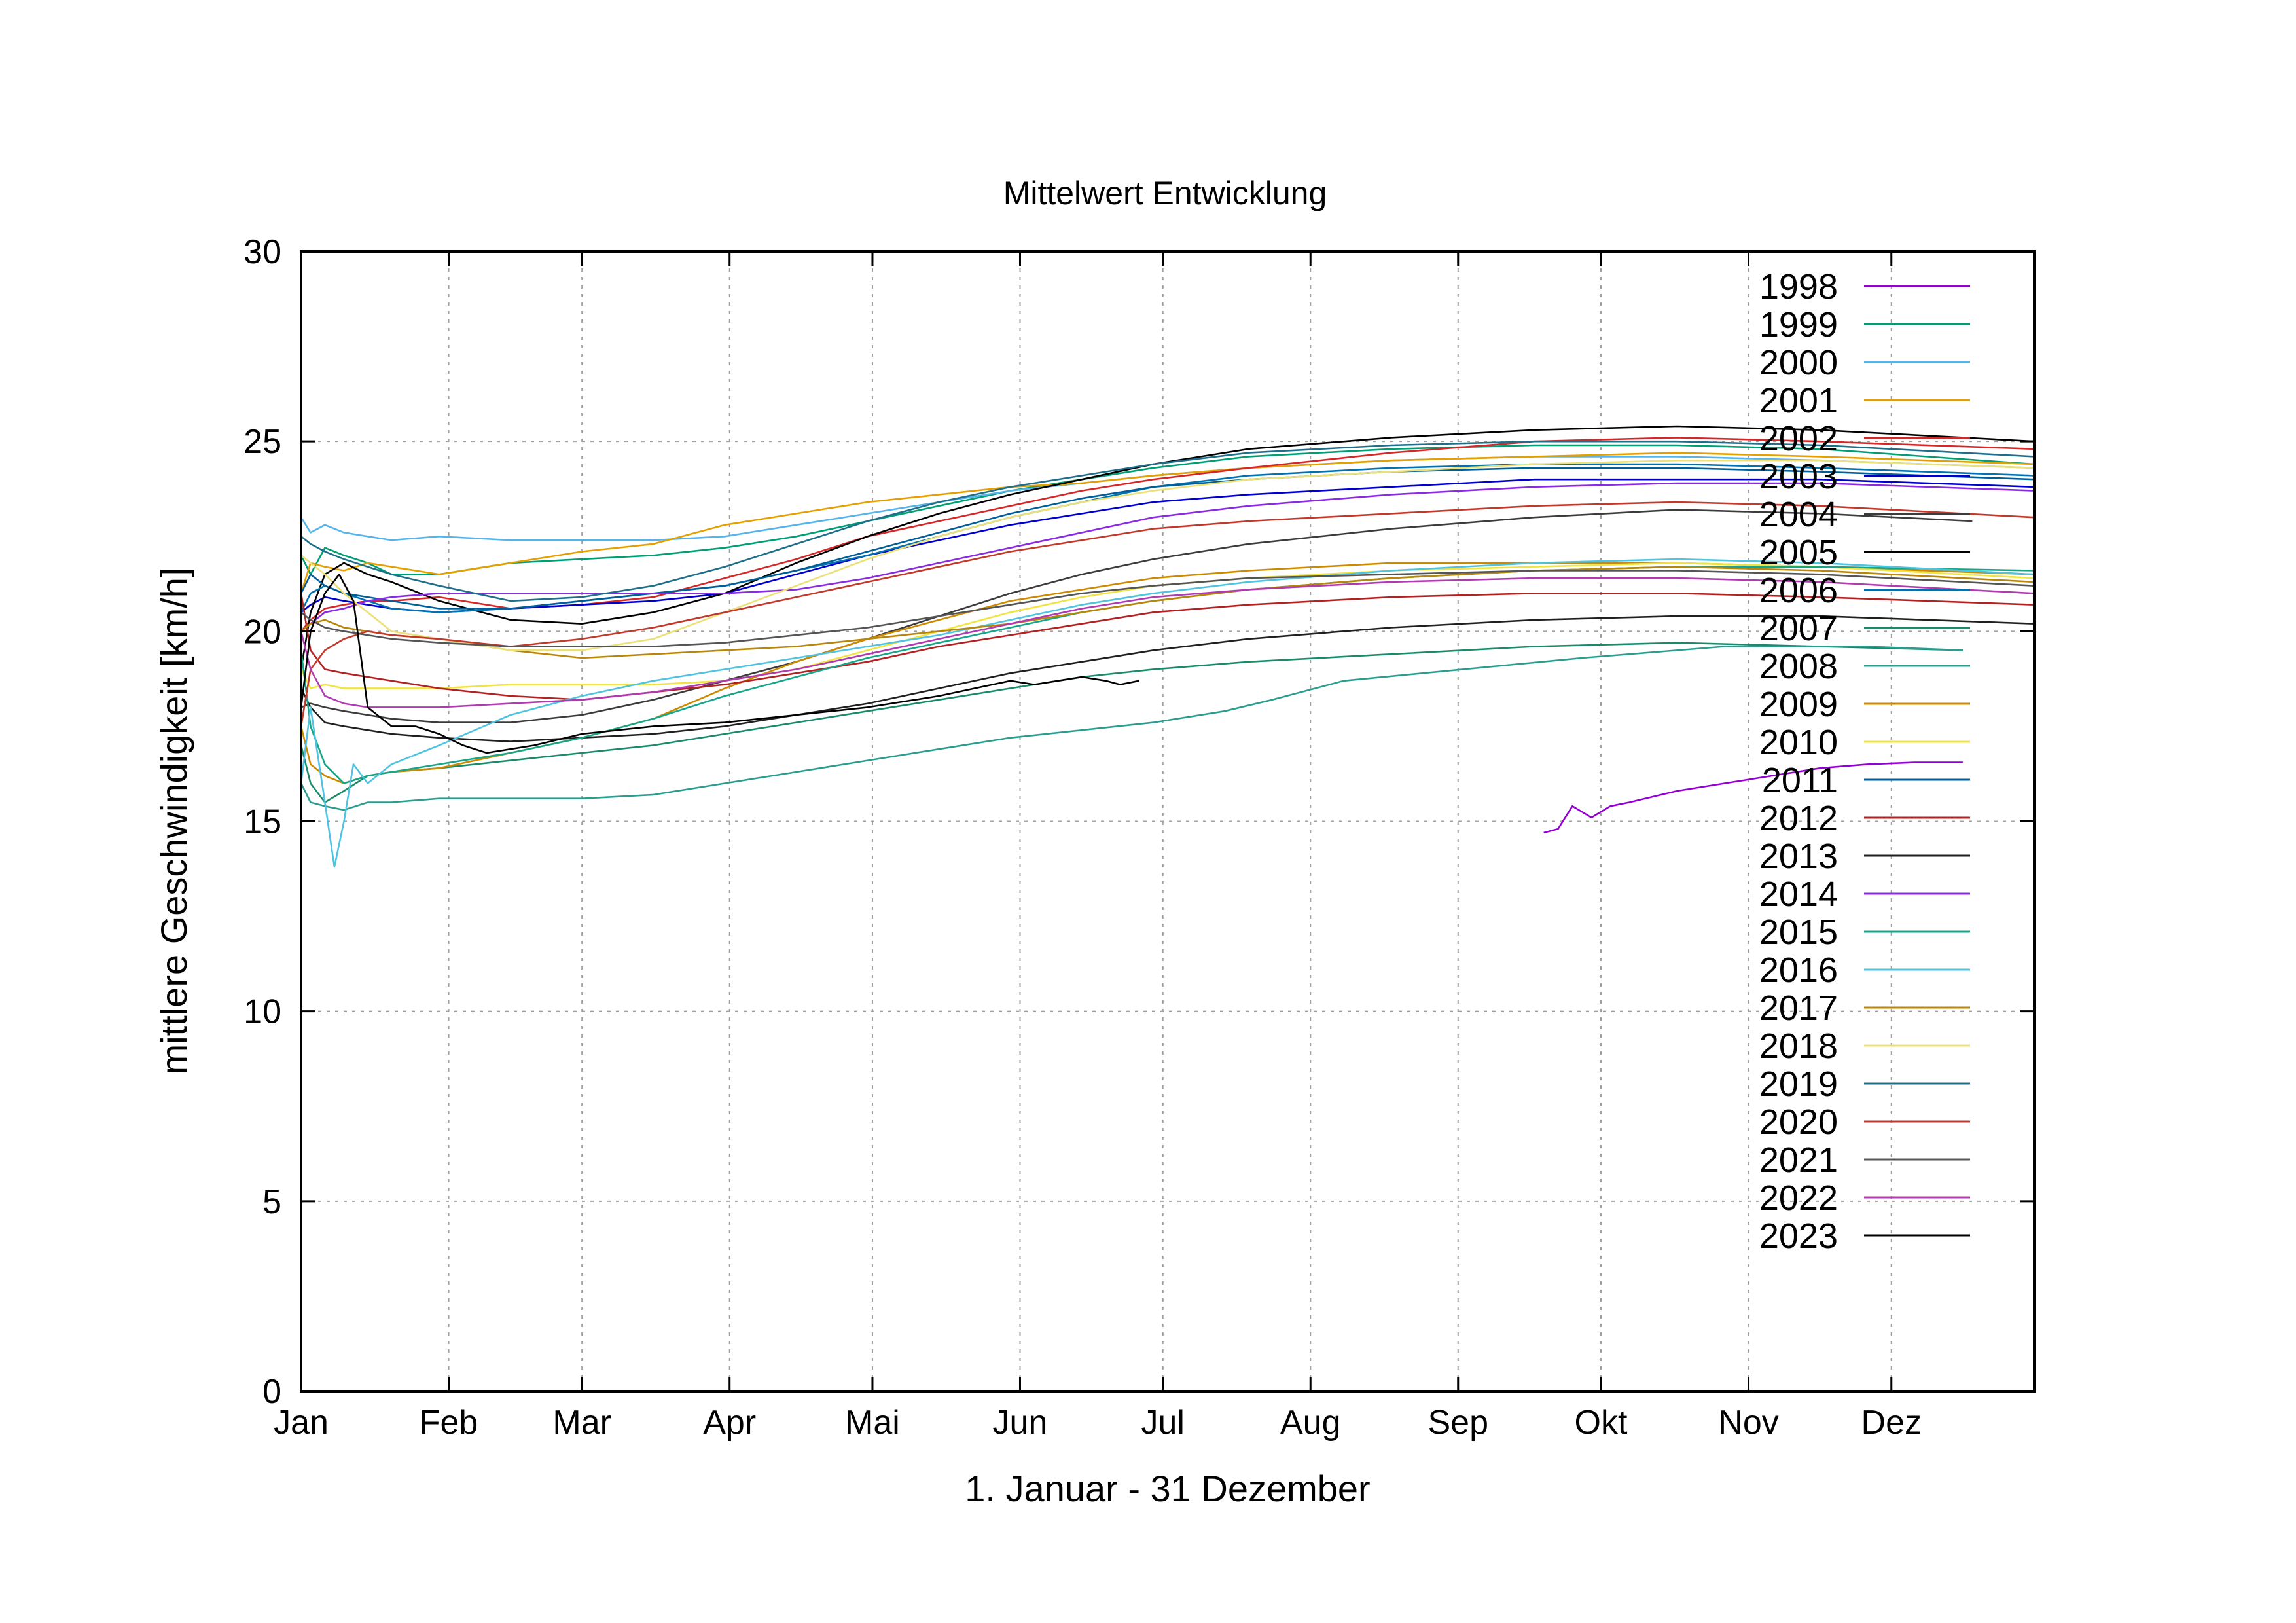 This screenshot has width=2296, height=1623. Describe the element at coordinates (1798, 286) in the screenshot. I see `legend-label-1998: 1998` at that location.